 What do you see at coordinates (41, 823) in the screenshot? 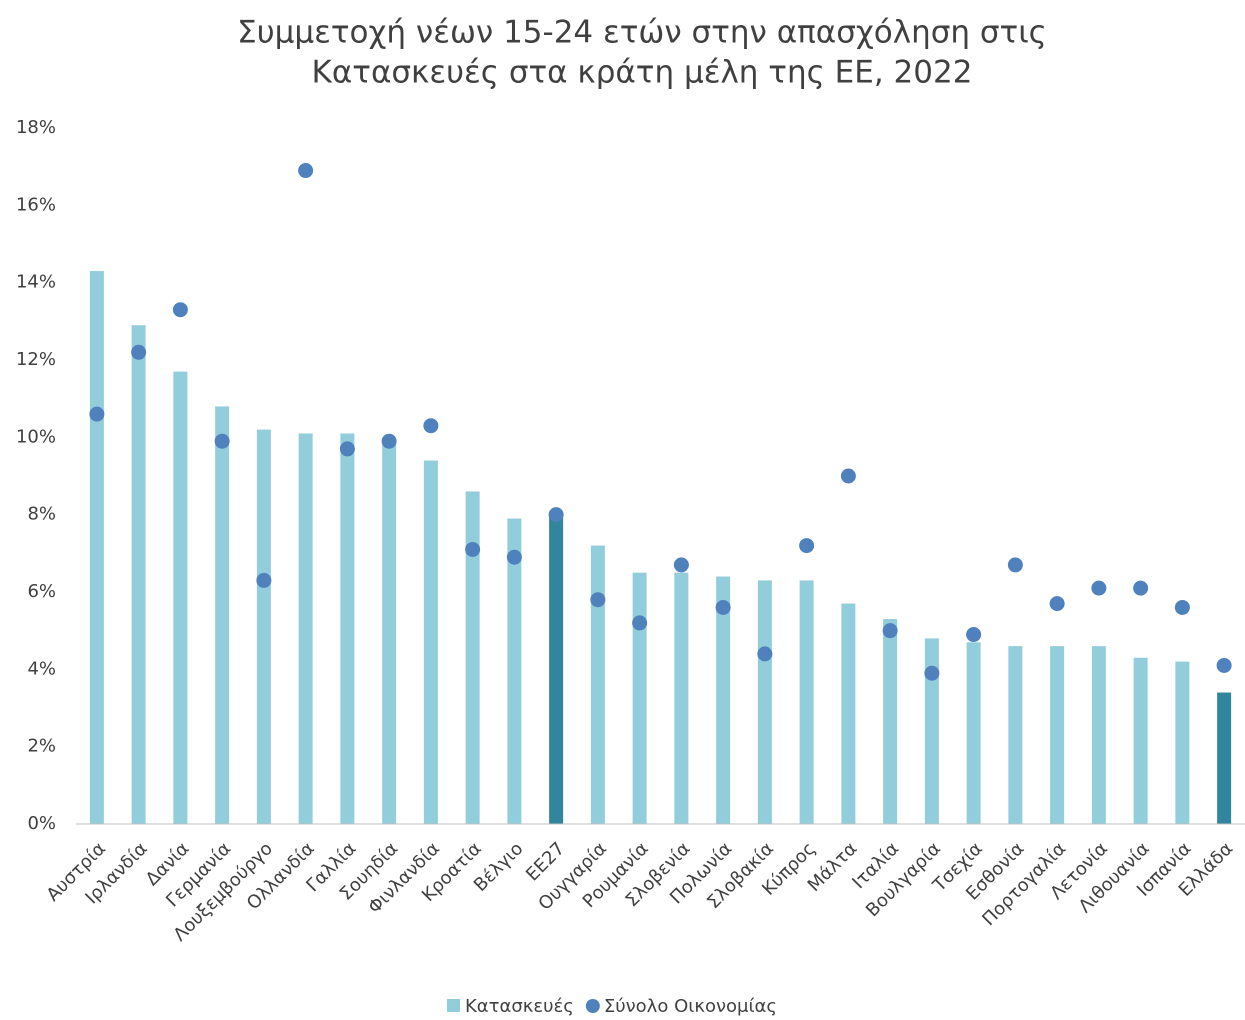
I see `y-tick-label: 0%` at bounding box center [41, 823].